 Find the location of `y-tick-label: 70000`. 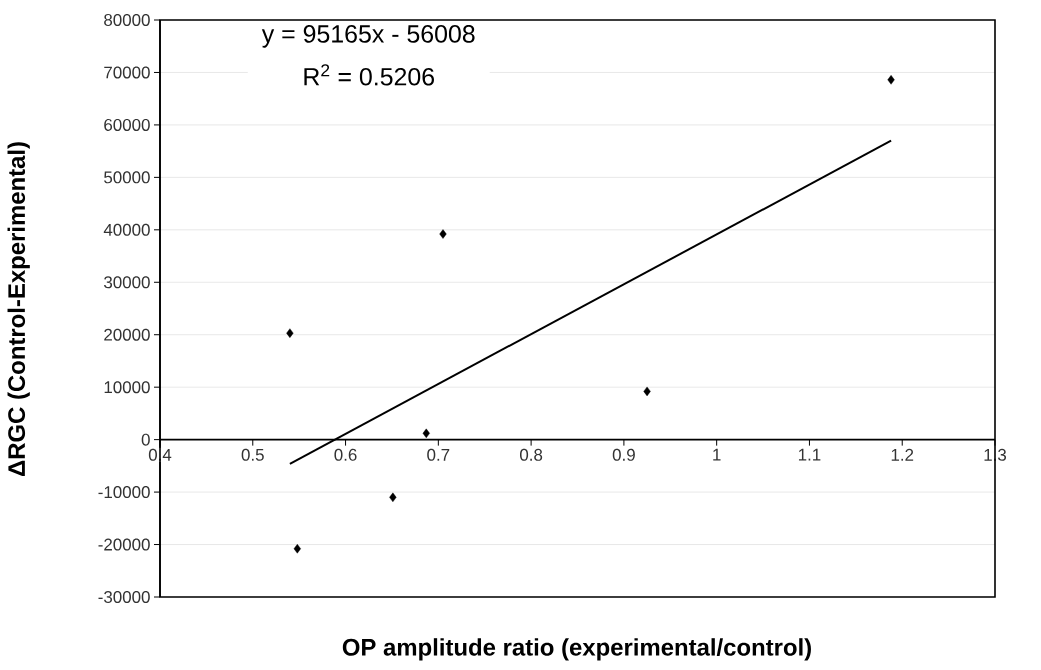

y-tick-label: 70000 is located at coordinates (127, 72).